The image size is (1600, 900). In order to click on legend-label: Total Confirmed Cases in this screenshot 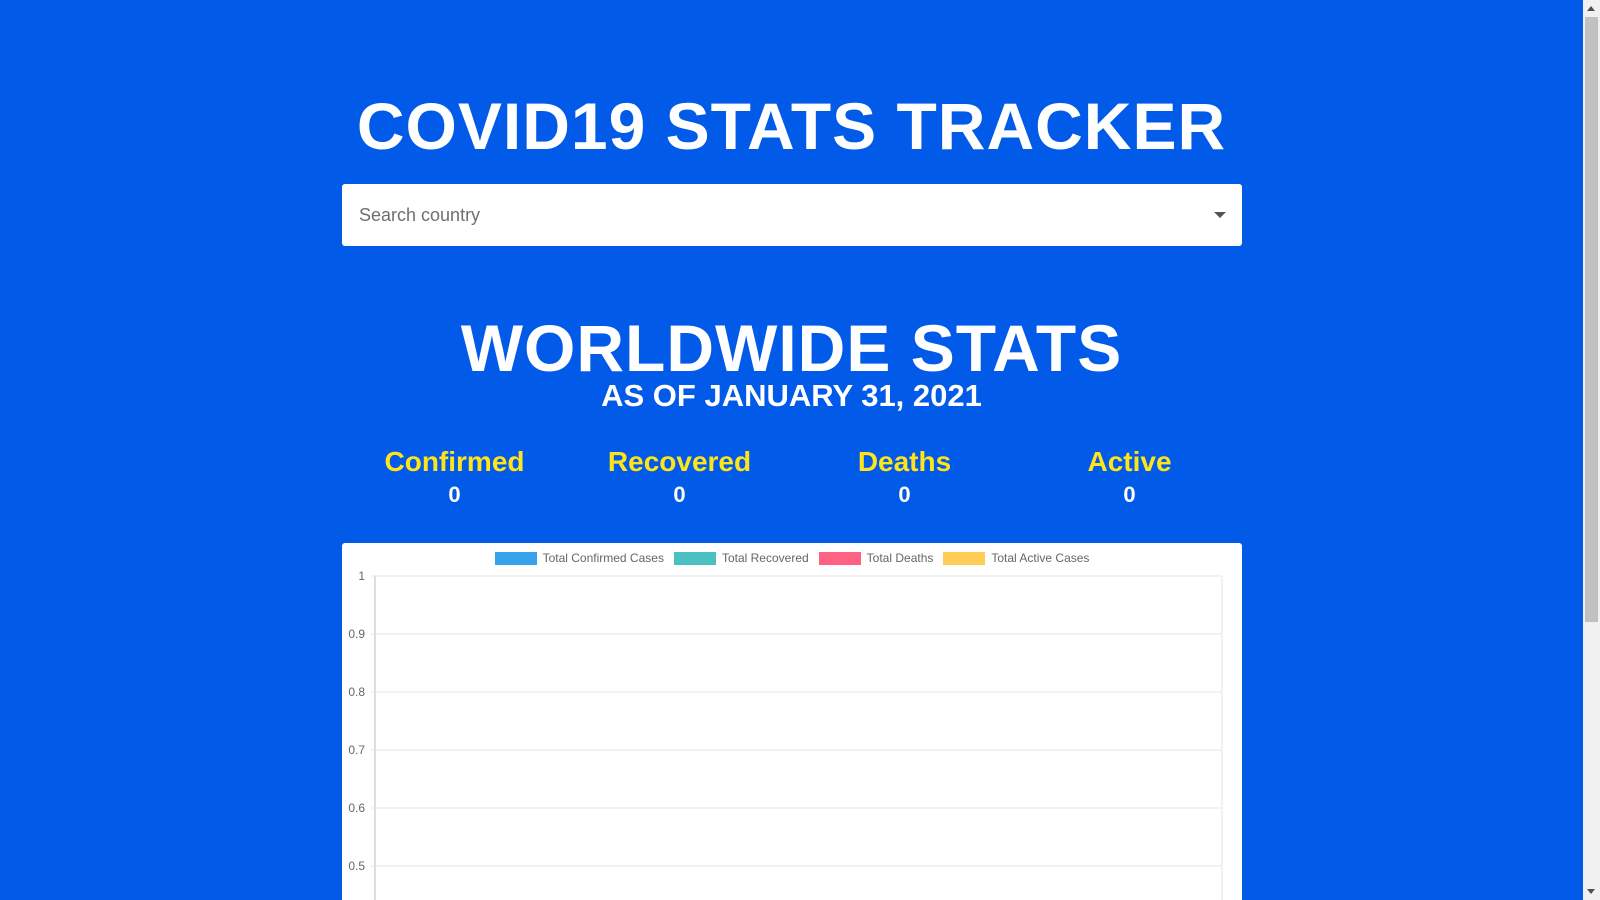, I will do `click(603, 558)`.